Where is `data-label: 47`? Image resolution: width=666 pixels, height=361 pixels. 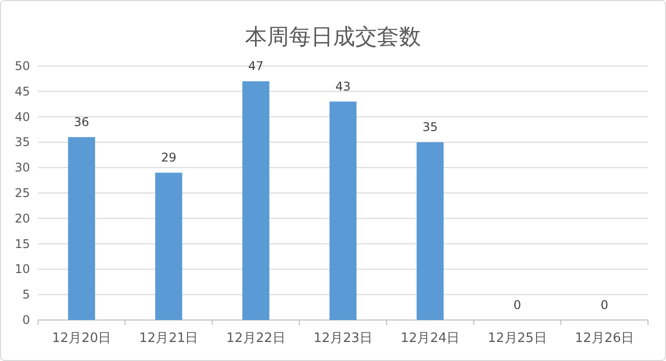 data-label: 47 is located at coordinates (256, 66).